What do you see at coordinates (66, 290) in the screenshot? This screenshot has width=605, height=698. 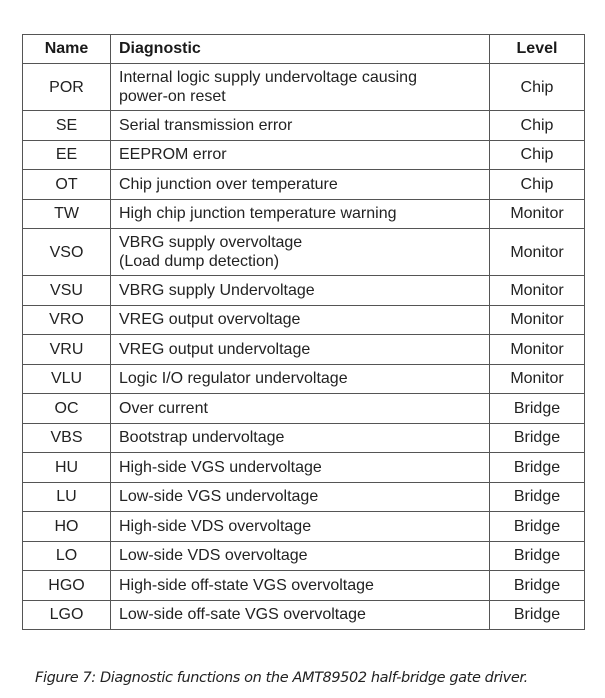 I see `cell-name: VSU` at bounding box center [66, 290].